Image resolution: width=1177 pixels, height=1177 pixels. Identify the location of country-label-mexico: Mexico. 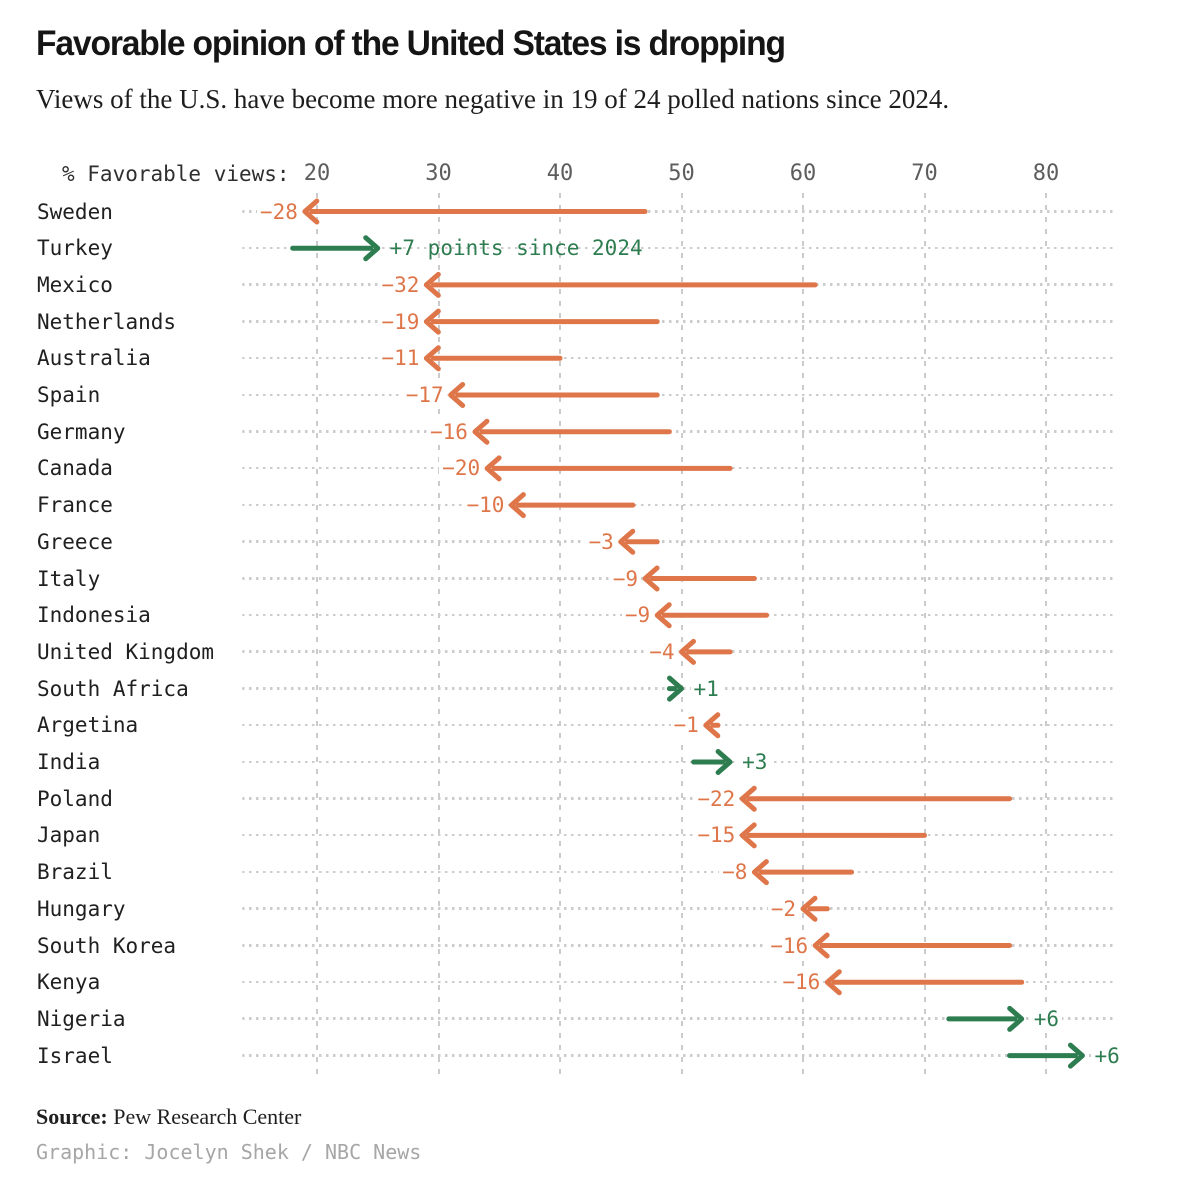
(75, 284).